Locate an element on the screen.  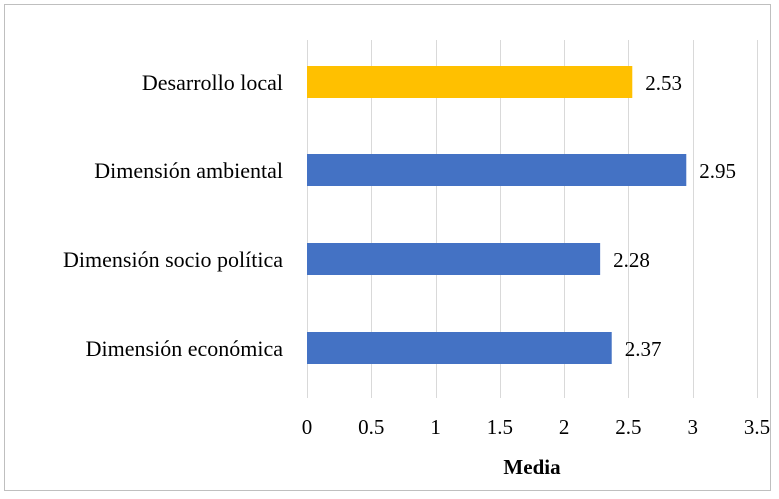
x-tick-label: 2.5 is located at coordinates (628, 427).